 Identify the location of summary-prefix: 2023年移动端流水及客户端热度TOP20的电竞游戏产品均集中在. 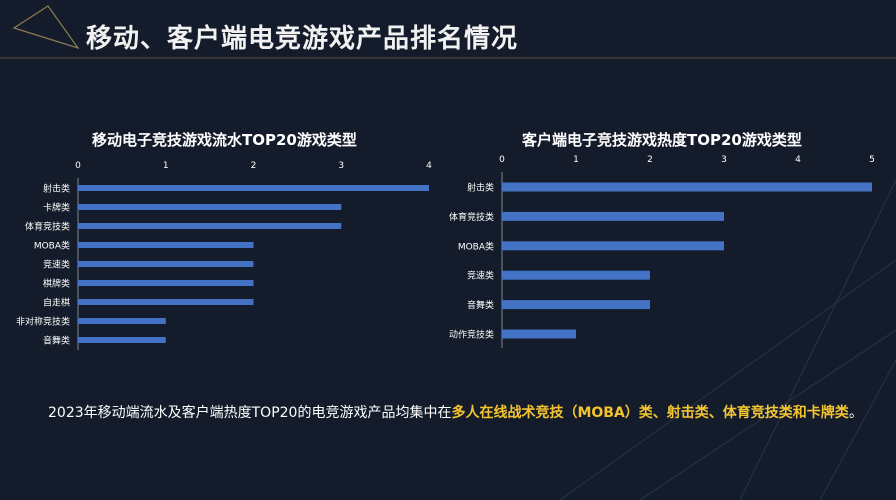
(250, 413).